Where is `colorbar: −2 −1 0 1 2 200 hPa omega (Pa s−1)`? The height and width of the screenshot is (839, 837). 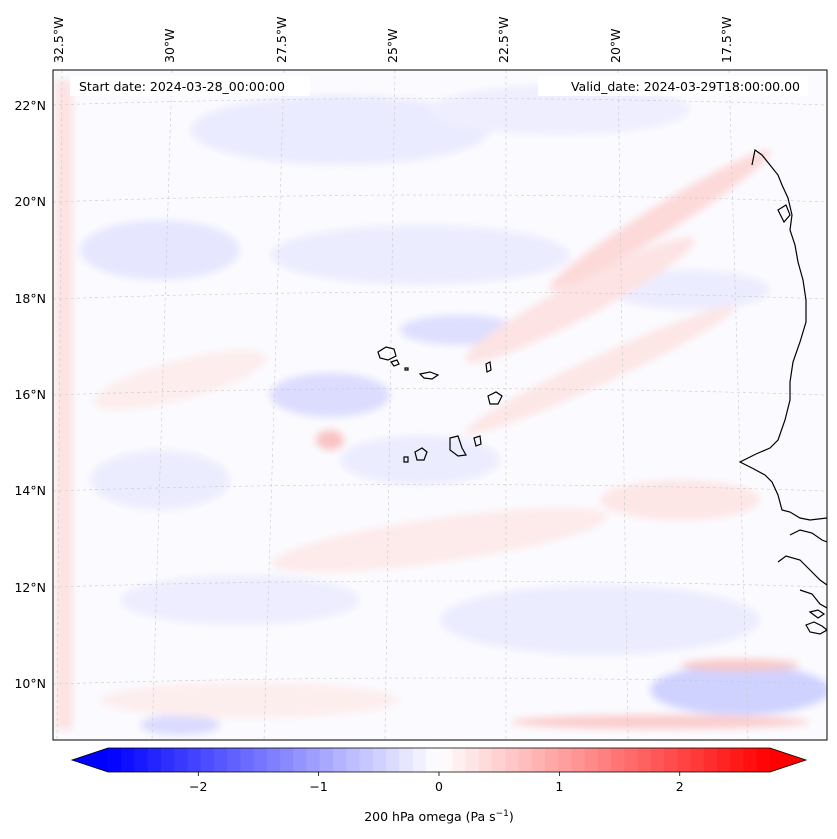
colorbar: −2 −1 0 1 2 200 hPa omega (Pa s−1) is located at coordinates (439, 785).